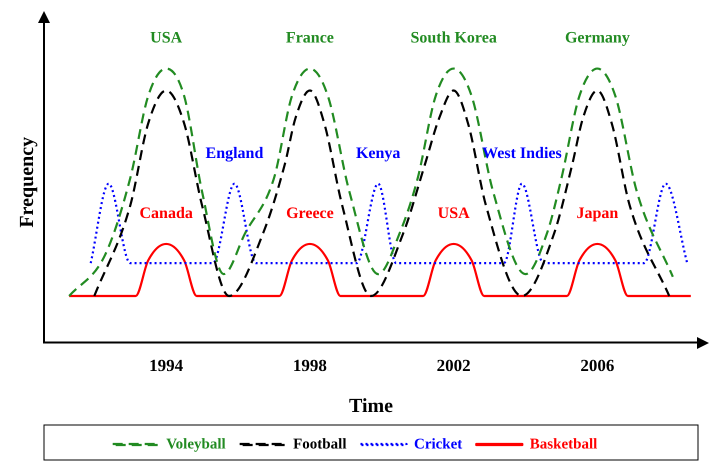 This screenshot has width=720, height=470. Describe the element at coordinates (27, 182) in the screenshot. I see `y-axis-title: Frequency` at that location.